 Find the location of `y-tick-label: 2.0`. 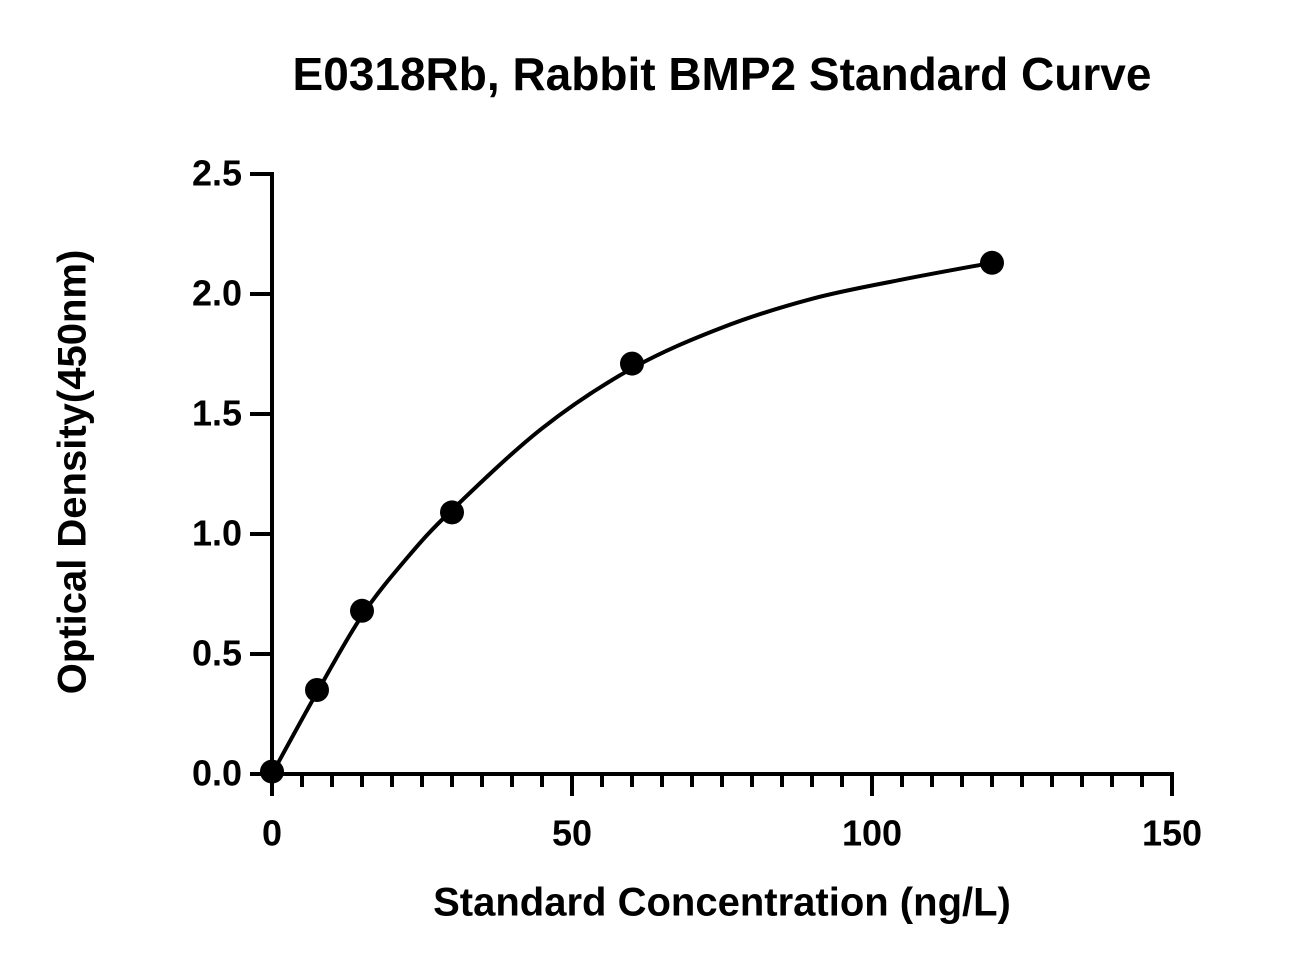

y-tick-label: 2.0 is located at coordinates (217, 293).